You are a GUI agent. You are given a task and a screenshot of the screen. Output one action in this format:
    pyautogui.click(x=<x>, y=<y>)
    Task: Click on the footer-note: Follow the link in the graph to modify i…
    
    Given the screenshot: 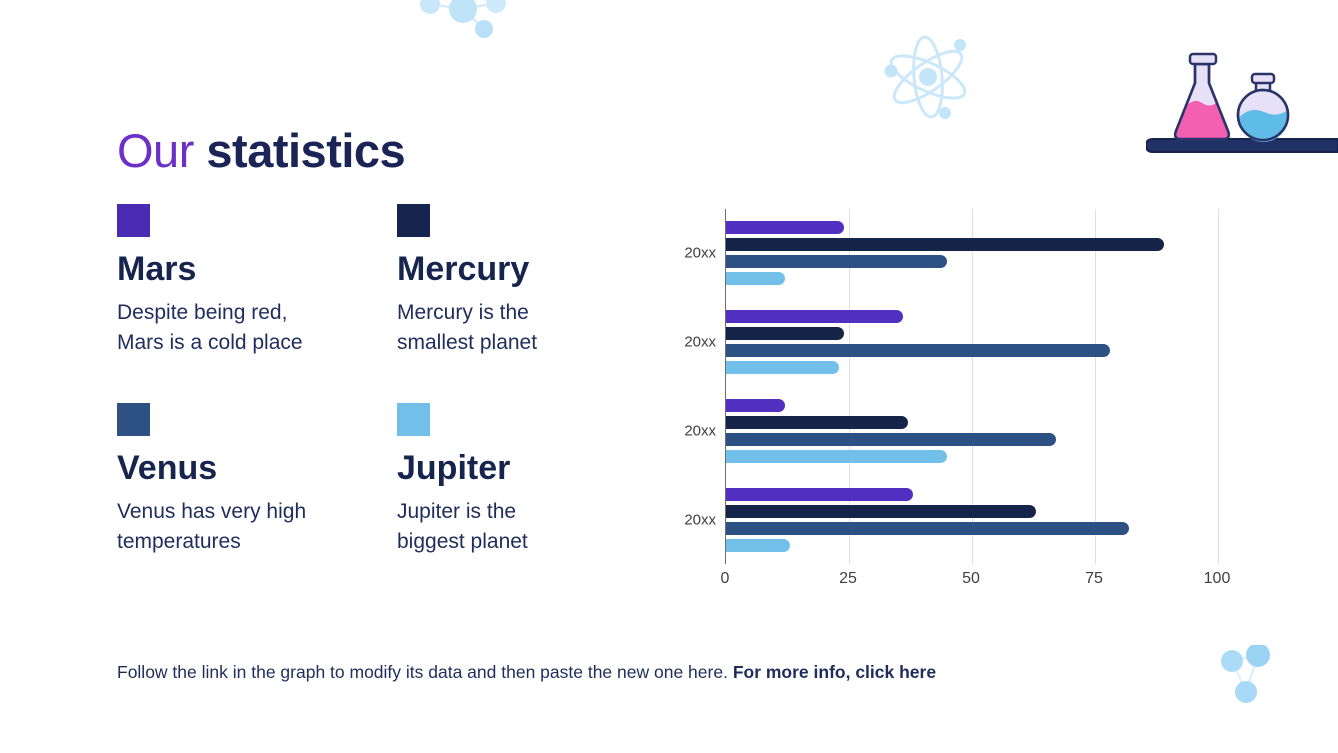 What is the action you would take?
    pyautogui.click(x=526, y=672)
    